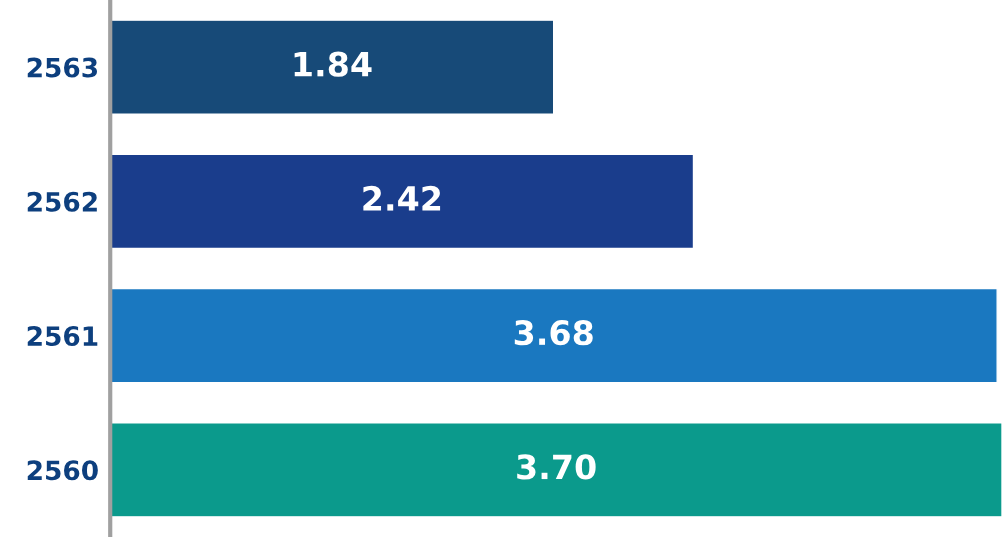 Image resolution: width=1002 pixels, height=537 pixels. What do you see at coordinates (62, 201) in the screenshot?
I see `y-tick-label: 2562` at bounding box center [62, 201].